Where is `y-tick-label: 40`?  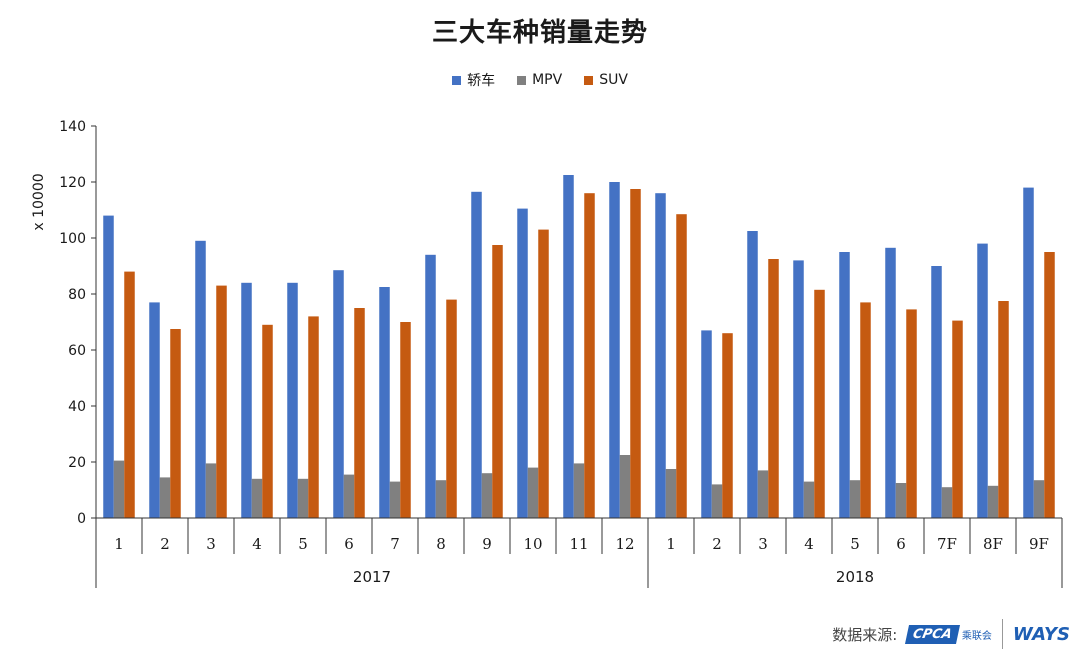
y-tick-label: 40 is located at coordinates (77, 407).